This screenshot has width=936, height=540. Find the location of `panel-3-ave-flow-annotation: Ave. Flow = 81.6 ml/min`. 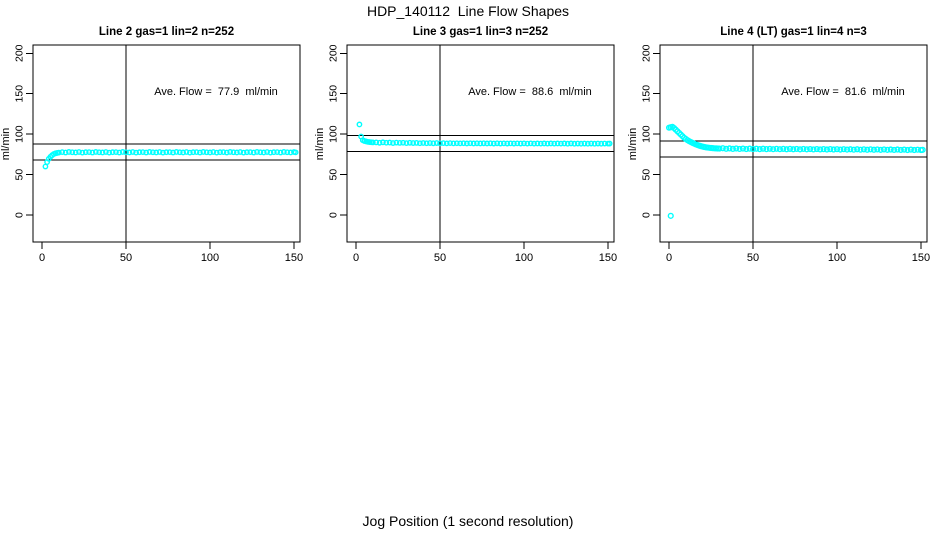

panel-3-ave-flow-annotation: Ave. Flow = 81.6 ml/min is located at coordinates (843, 92).